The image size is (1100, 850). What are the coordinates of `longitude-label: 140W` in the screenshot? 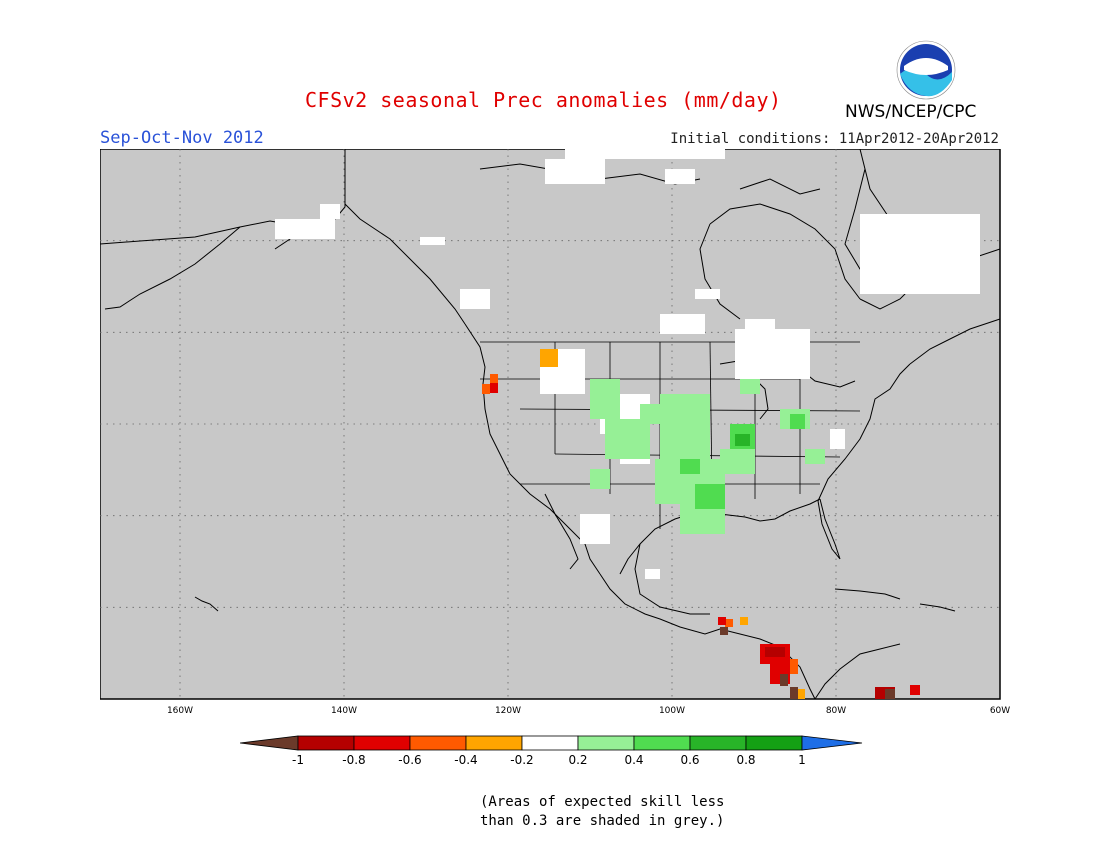 It's located at (344, 711).